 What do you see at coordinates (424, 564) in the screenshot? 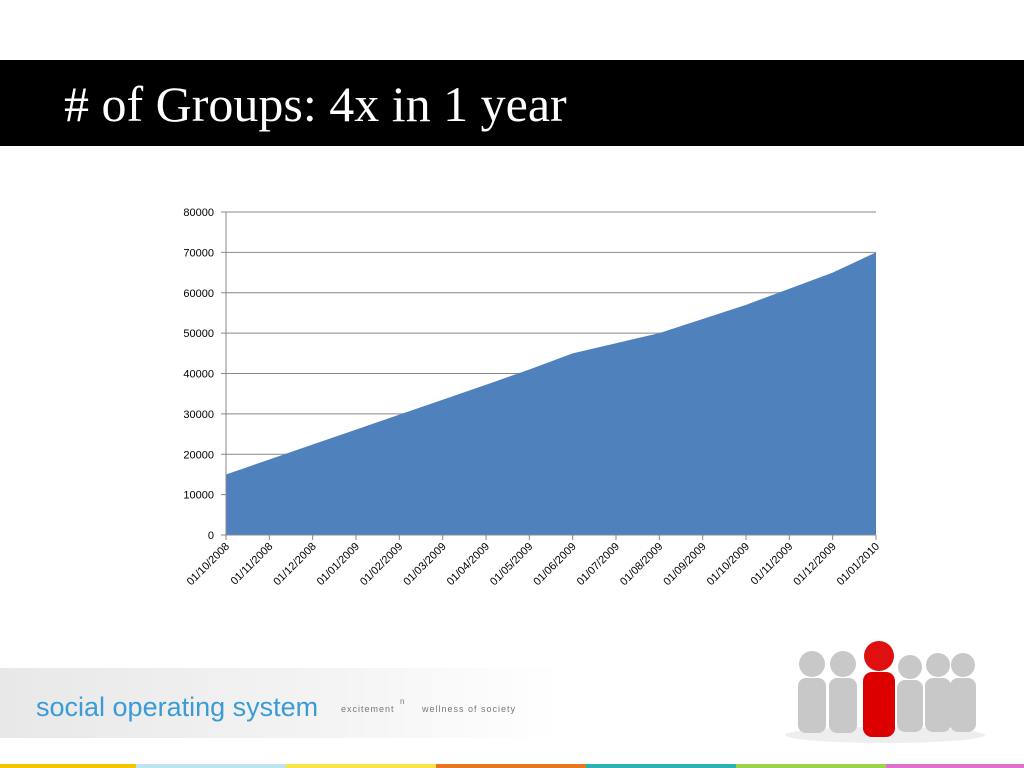
I see `x-tick-label: 01/03/2009` at bounding box center [424, 564].